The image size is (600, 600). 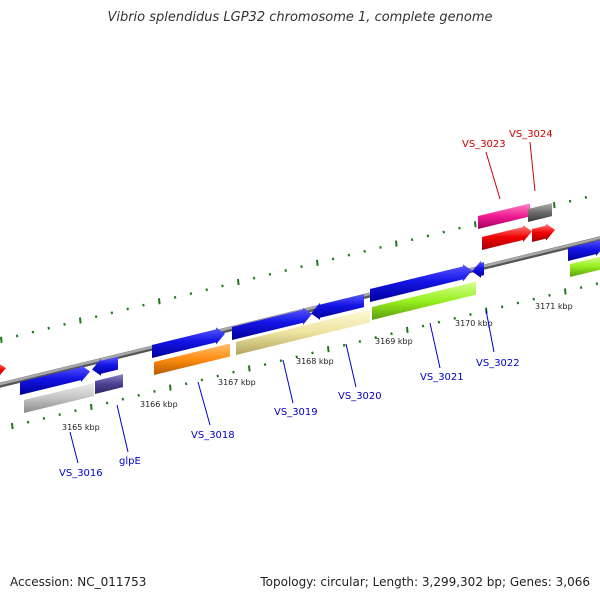 I want to click on gene-label-glpe: glpE, so click(x=130, y=461).